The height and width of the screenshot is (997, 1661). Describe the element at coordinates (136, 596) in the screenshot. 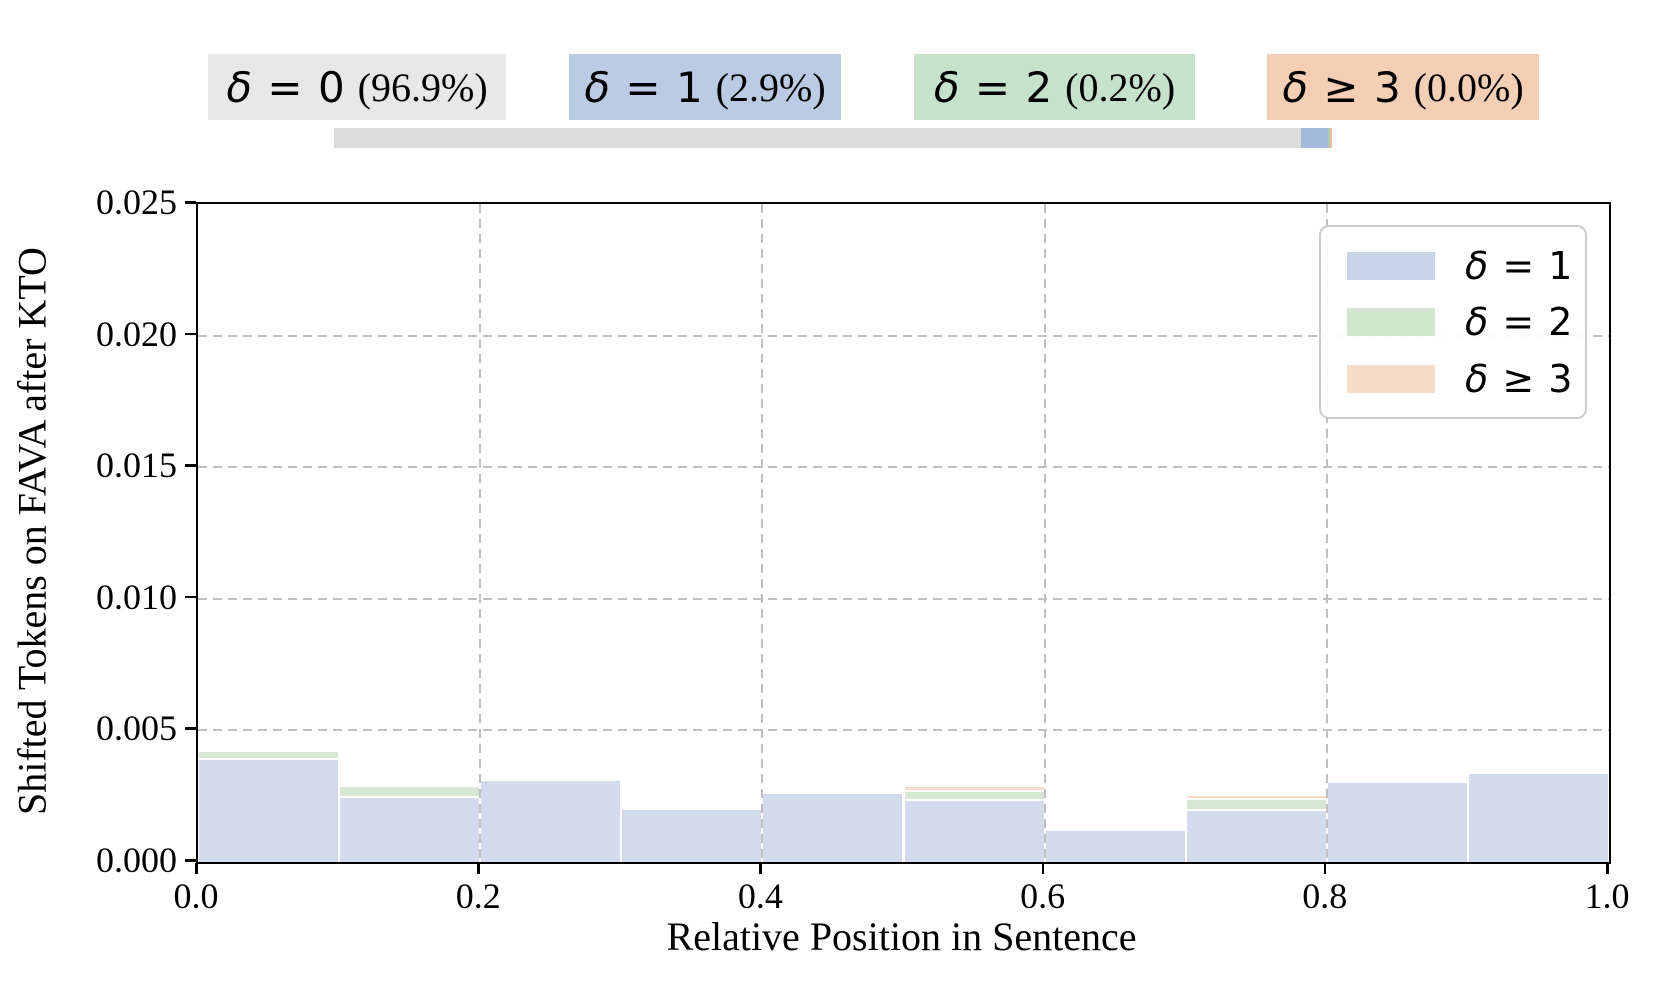

I see `y-tick-label: 0.010` at that location.